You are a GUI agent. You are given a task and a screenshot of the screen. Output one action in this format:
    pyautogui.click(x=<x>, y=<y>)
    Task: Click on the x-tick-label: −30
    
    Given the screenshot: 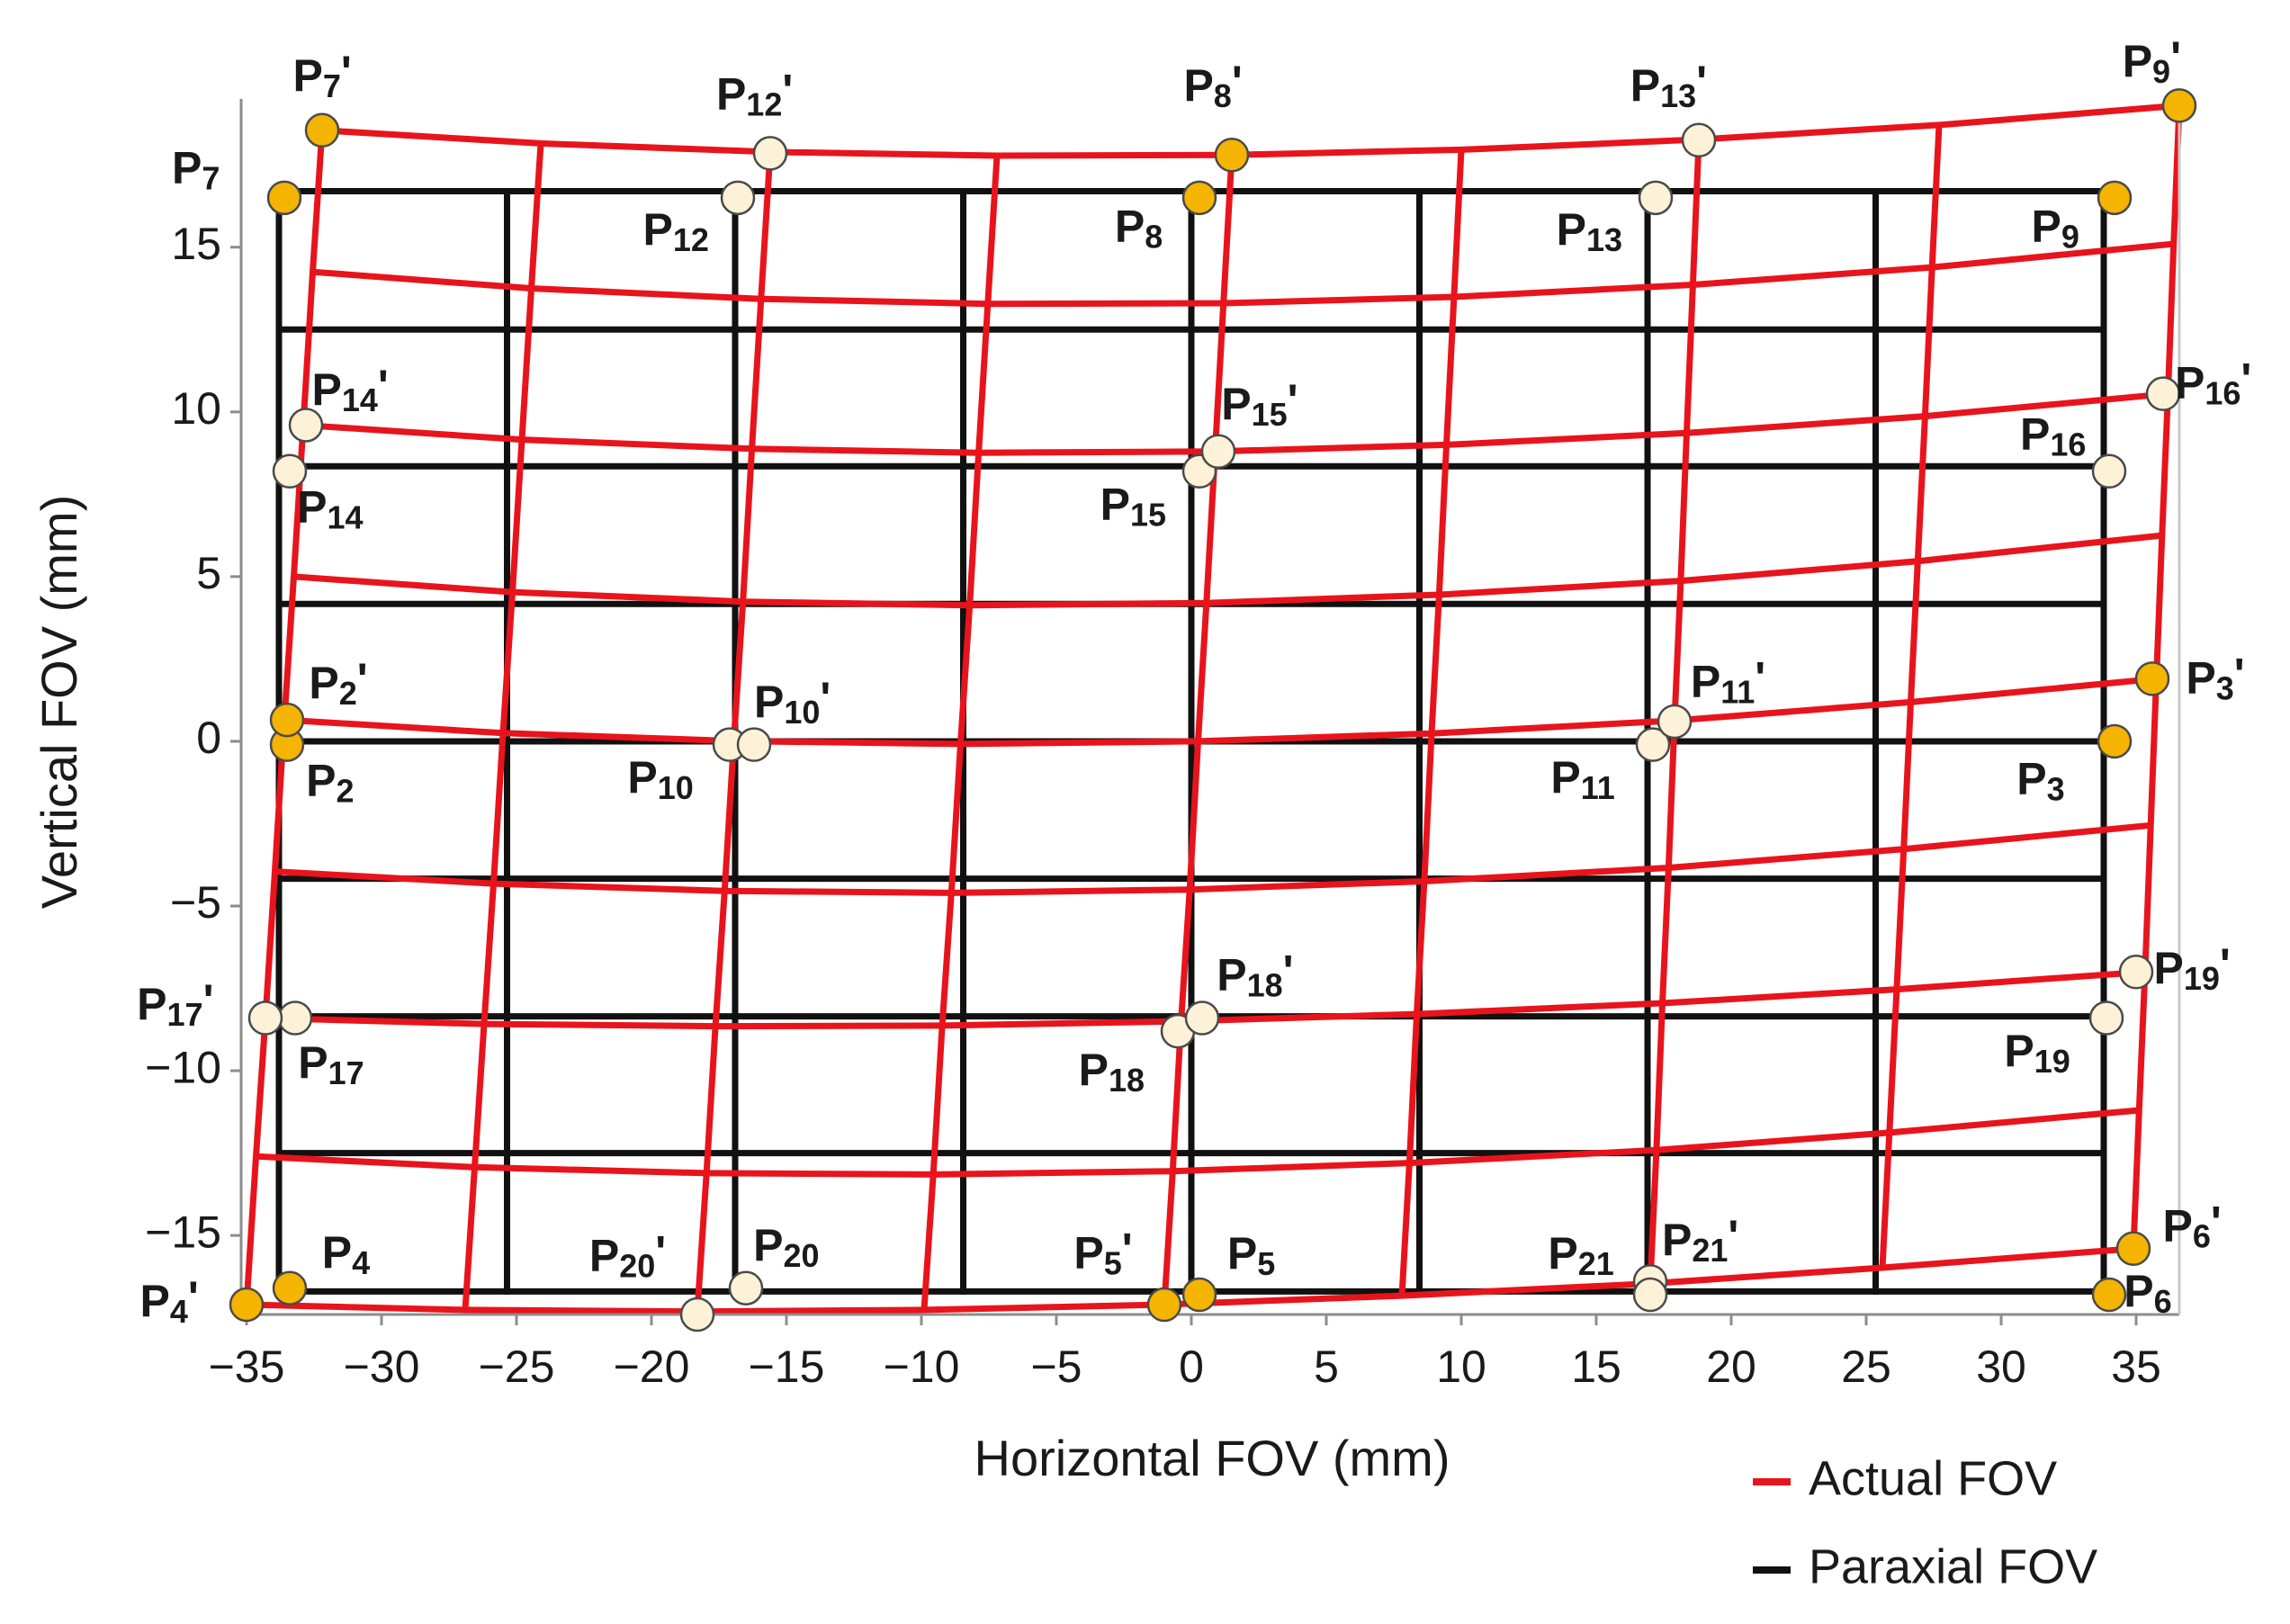 What is the action you would take?
    pyautogui.click(x=382, y=1366)
    